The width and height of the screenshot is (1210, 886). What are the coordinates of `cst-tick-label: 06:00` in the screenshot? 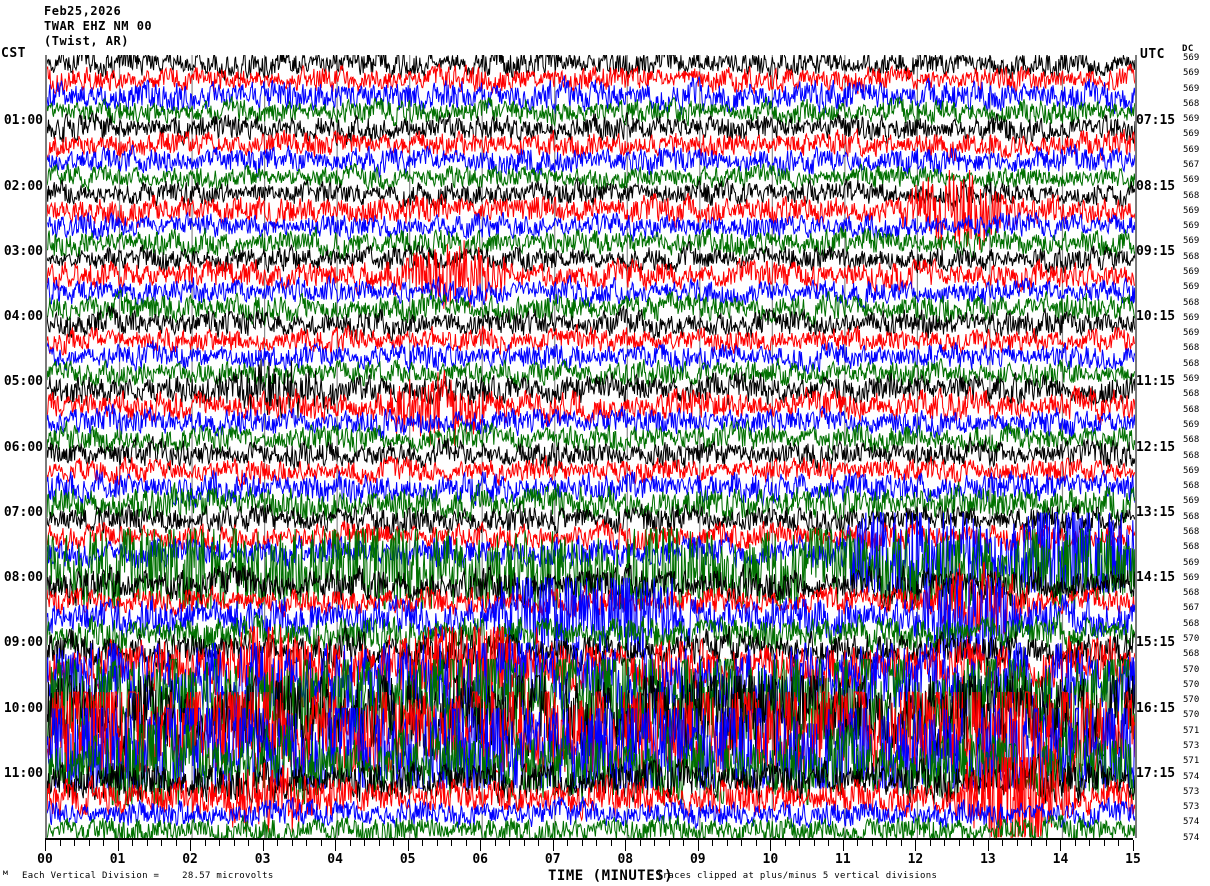 It's located at (23, 447).